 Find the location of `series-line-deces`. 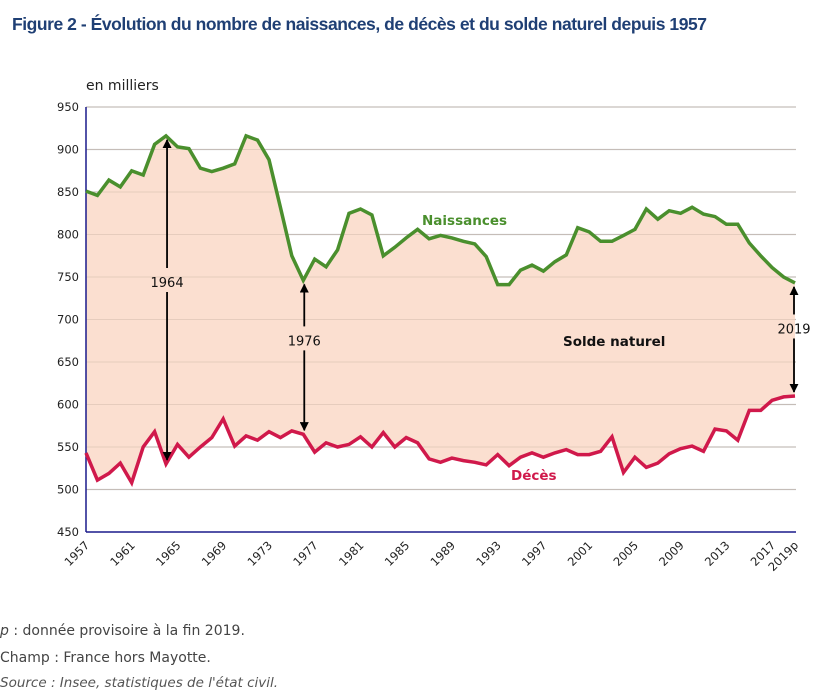

series-line-deces is located at coordinates (440, 440).